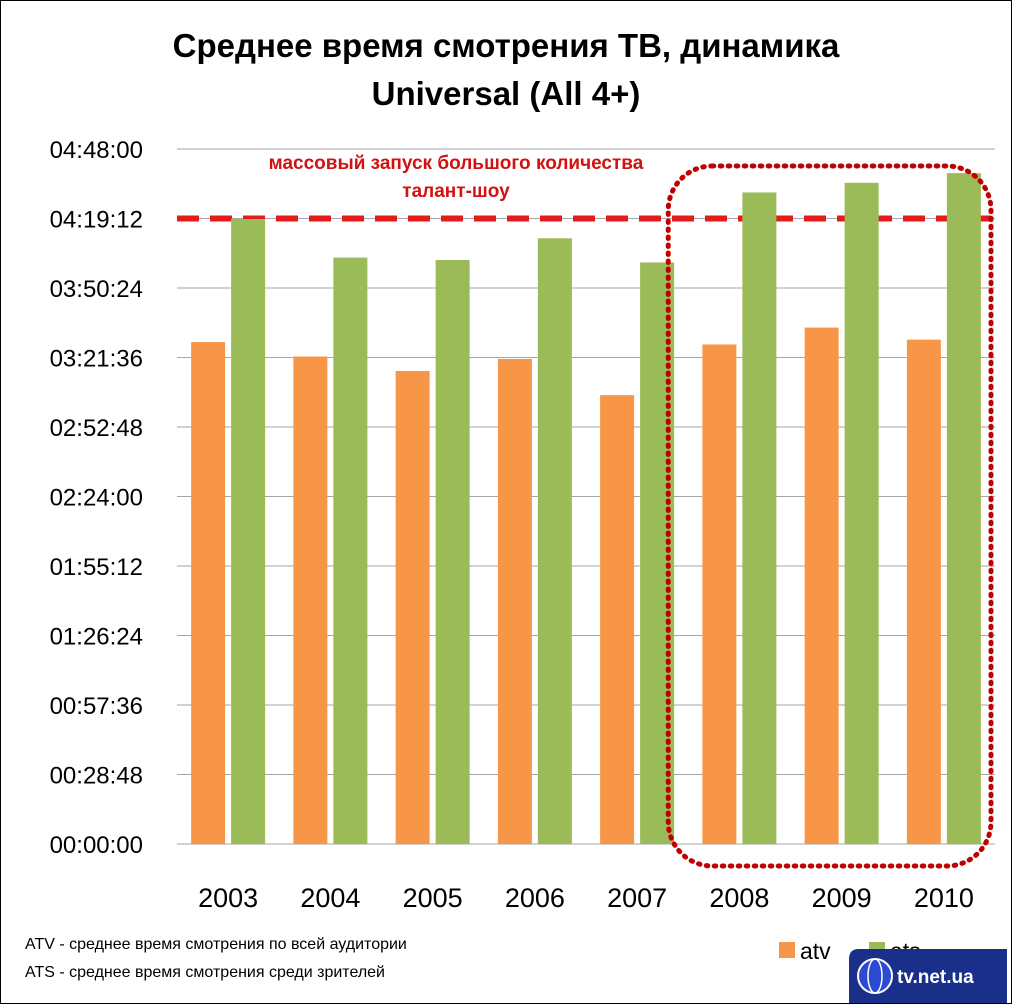 This screenshot has width=1012, height=1004. What do you see at coordinates (506, 45) in the screenshot?
I see `chart-title-line-1: Среднее время смотрения ТВ, динамика` at bounding box center [506, 45].